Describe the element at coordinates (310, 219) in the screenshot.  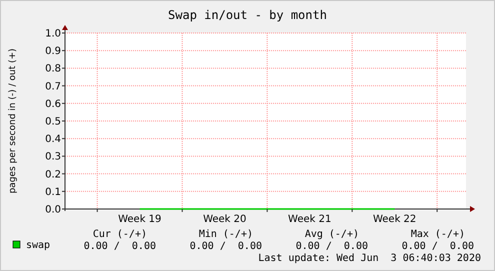
I see `x-tick-label: Week 21` at that location.